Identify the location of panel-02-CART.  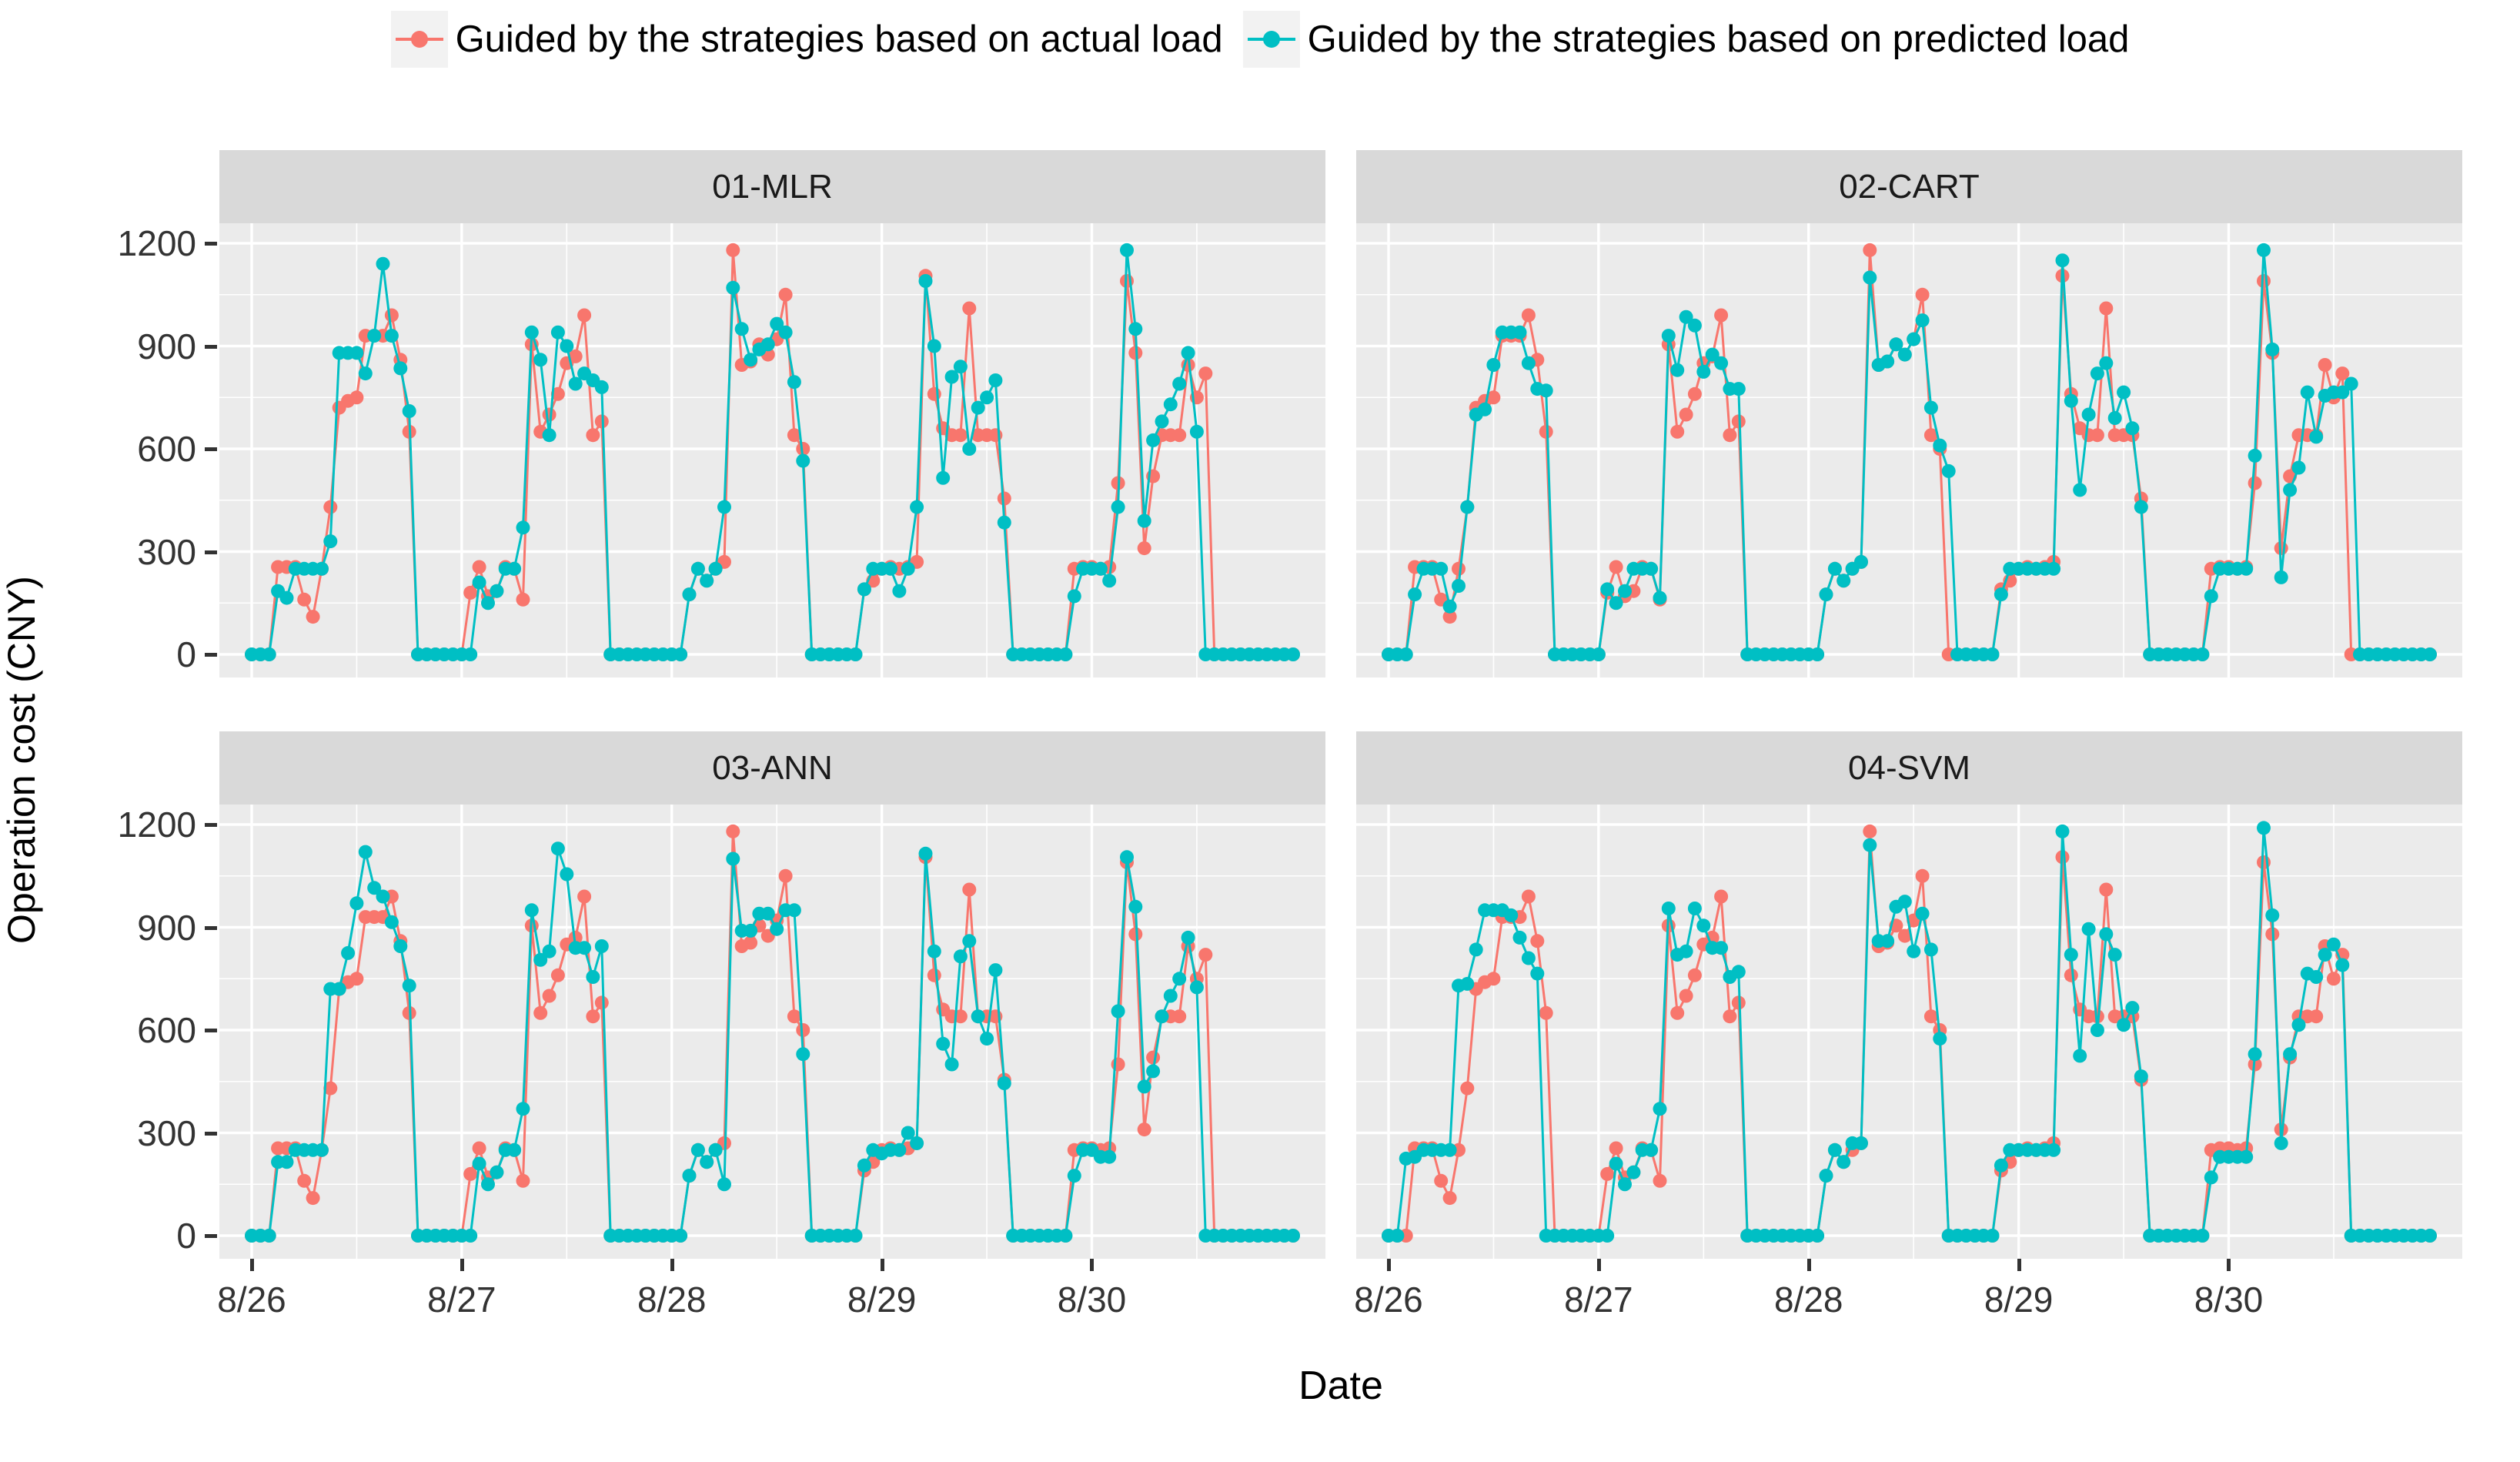
(1909, 450).